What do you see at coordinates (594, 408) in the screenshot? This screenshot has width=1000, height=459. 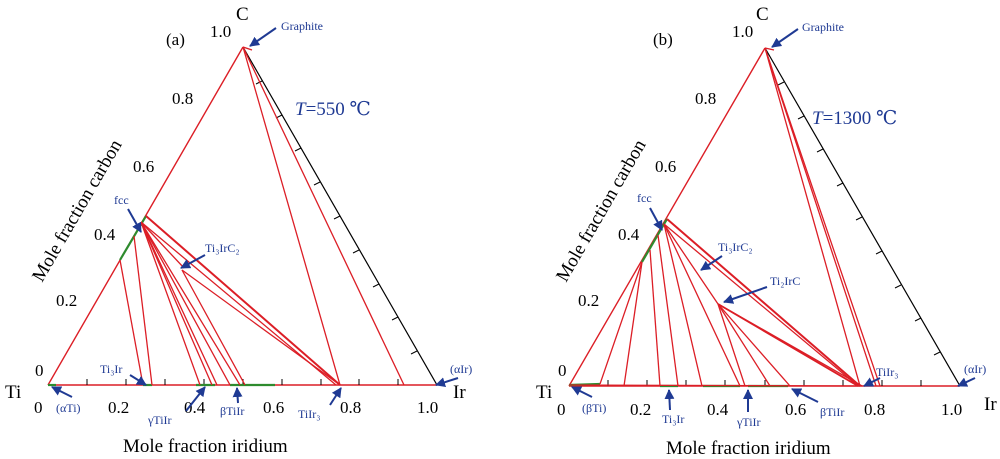 I see `phase-label-beta-ti: (βTi)` at bounding box center [594, 408].